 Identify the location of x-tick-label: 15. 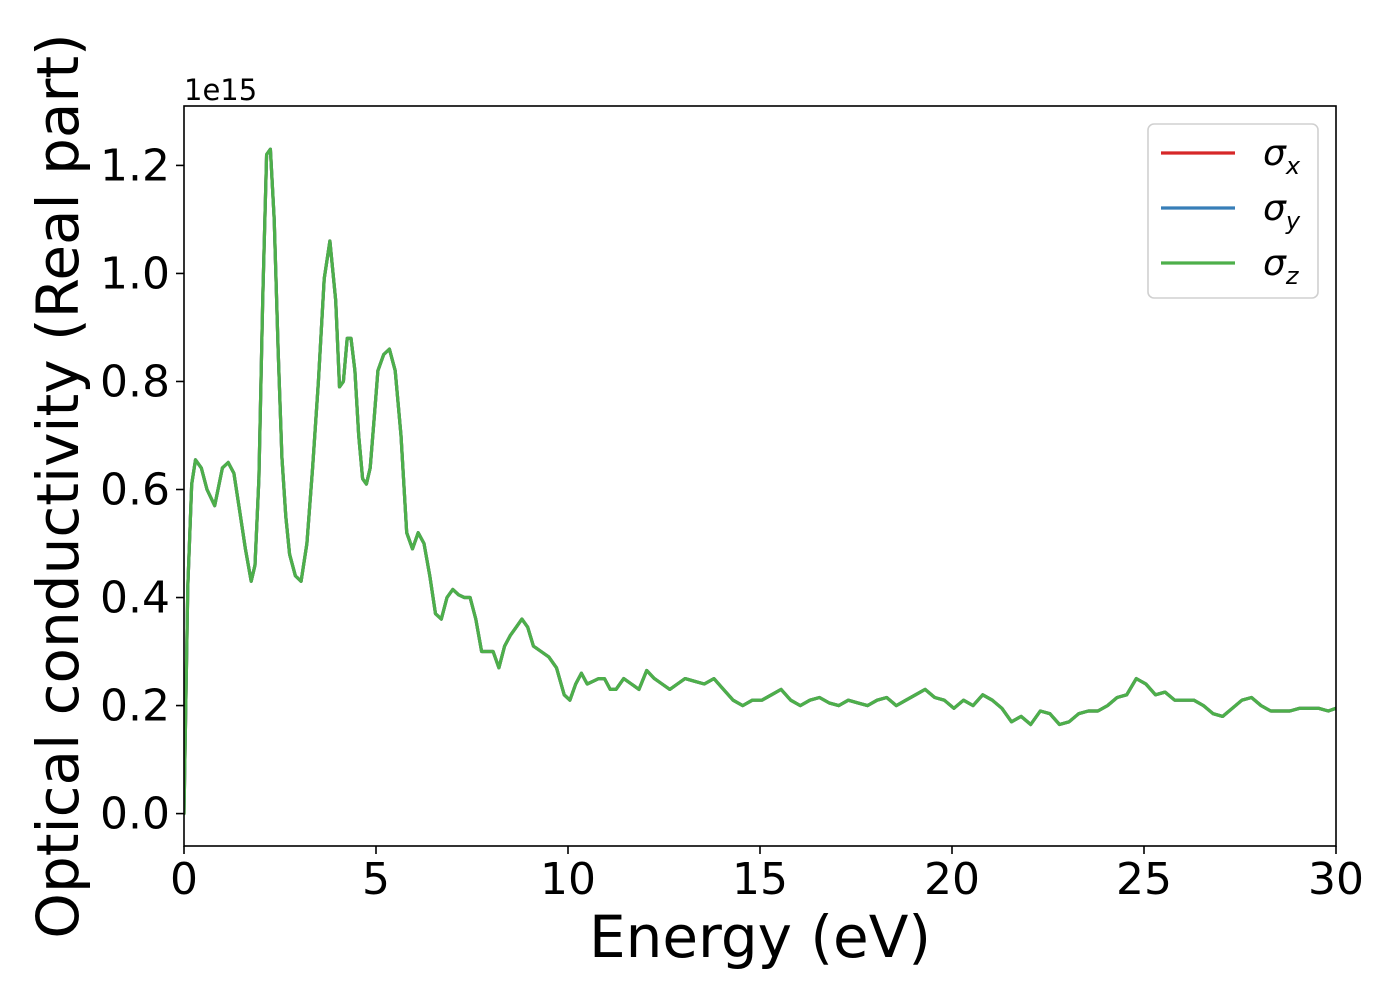
(760, 879).